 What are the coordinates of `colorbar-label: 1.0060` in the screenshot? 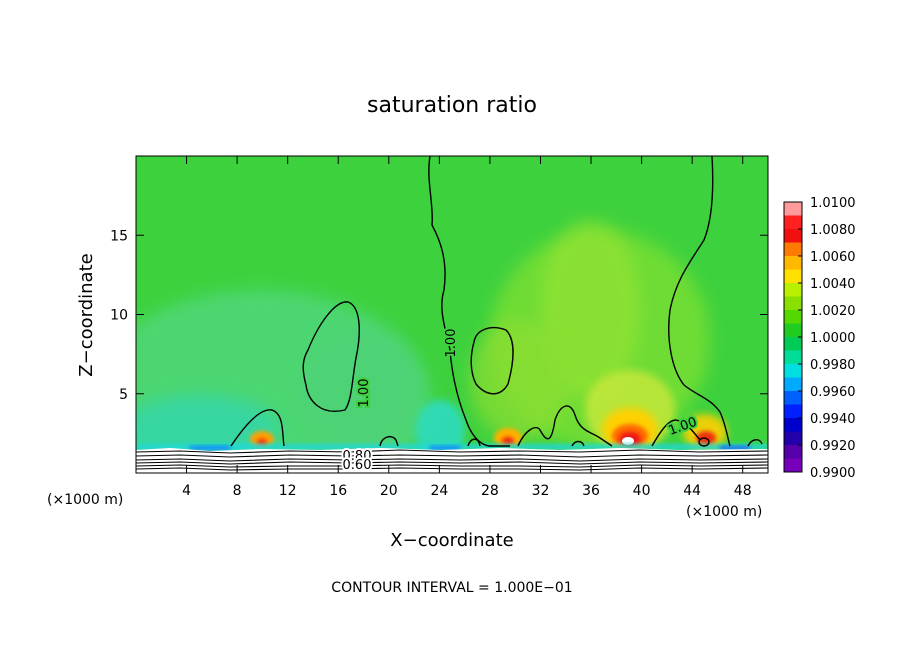 It's located at (833, 257).